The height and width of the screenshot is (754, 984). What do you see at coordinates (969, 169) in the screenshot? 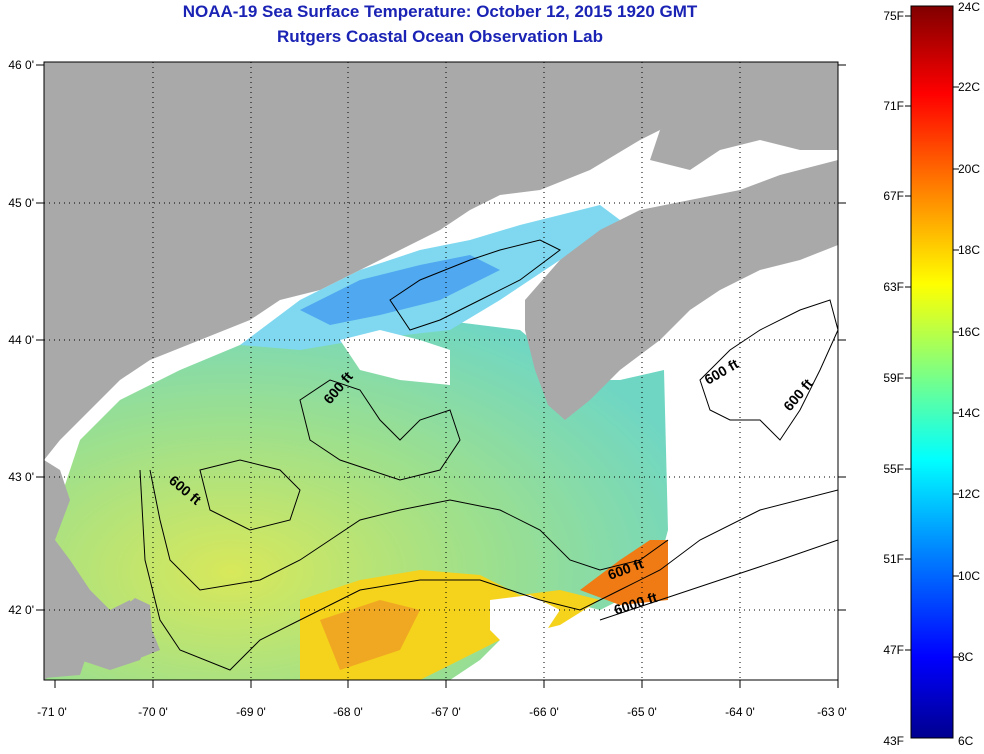
I see `colorbar-c-20: 20C` at bounding box center [969, 169].